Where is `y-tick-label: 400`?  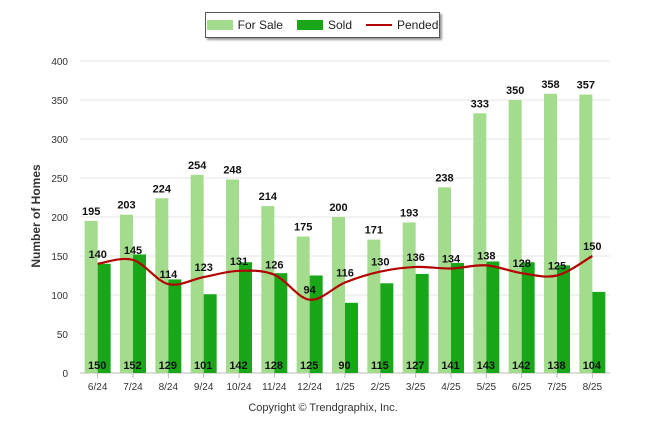
y-tick-label: 400 is located at coordinates (59, 62).